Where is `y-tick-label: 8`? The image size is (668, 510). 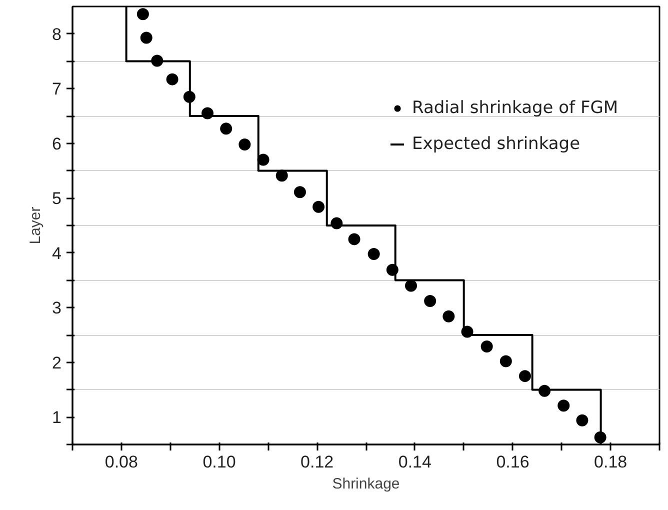 y-tick-label: 8 is located at coordinates (57, 34).